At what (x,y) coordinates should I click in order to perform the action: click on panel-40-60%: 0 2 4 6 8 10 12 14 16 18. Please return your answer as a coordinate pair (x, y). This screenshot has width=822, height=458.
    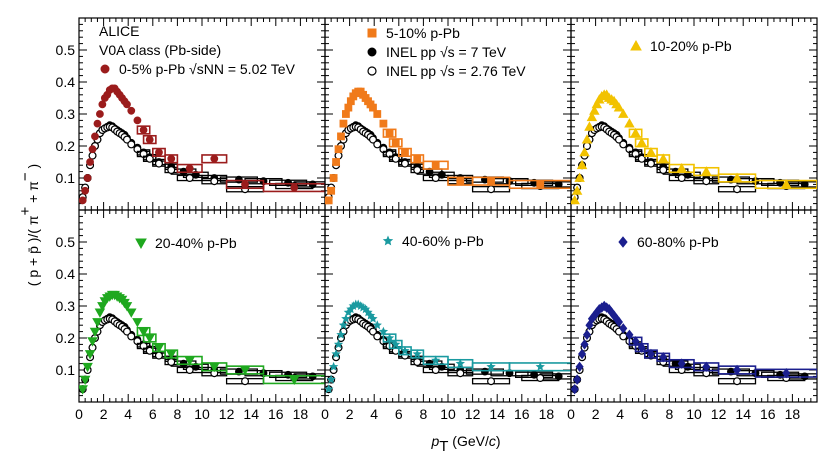
    Looking at the image, I should click on (446, 315).